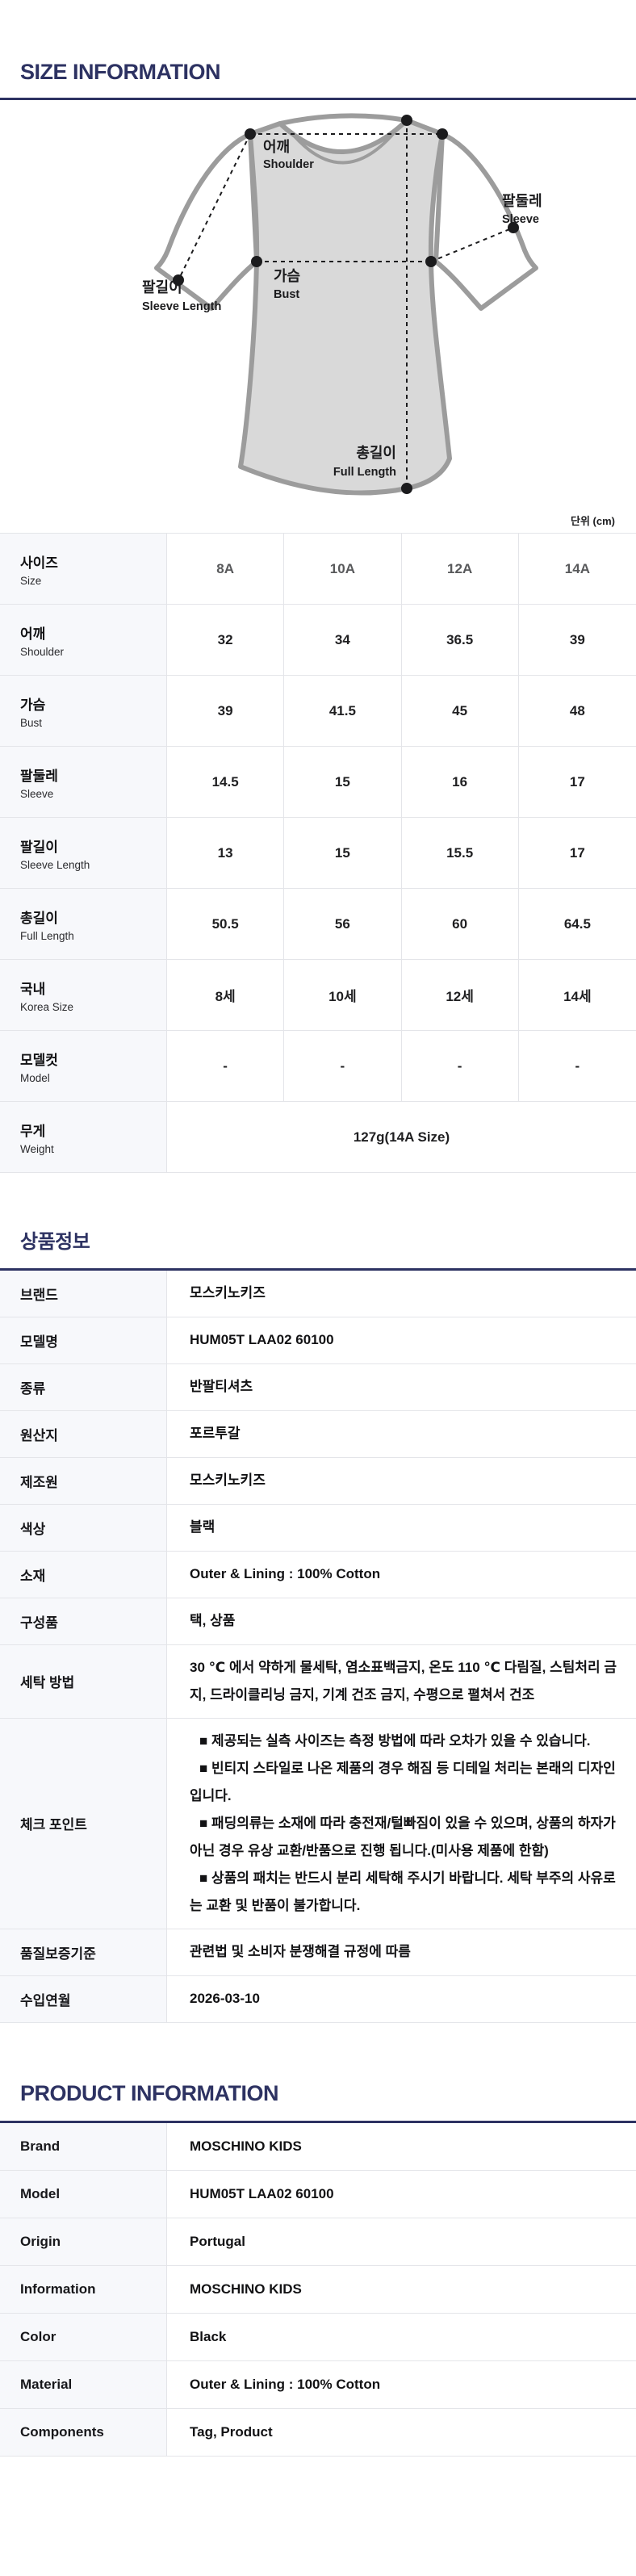 This screenshot has height=2576, width=636. I want to click on cell: 50.5, so click(226, 924).